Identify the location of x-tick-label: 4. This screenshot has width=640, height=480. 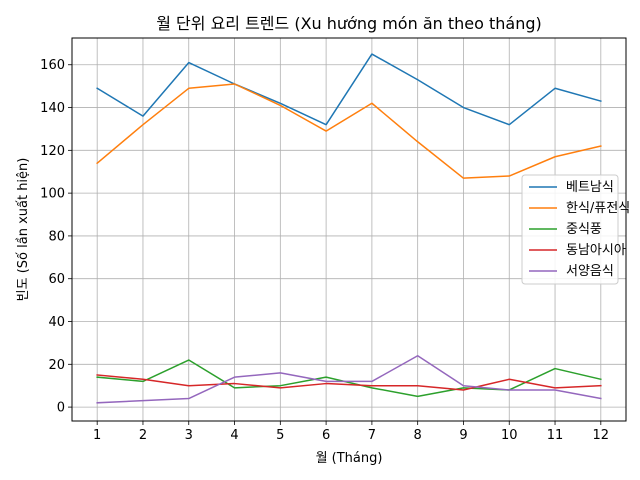
(234, 435).